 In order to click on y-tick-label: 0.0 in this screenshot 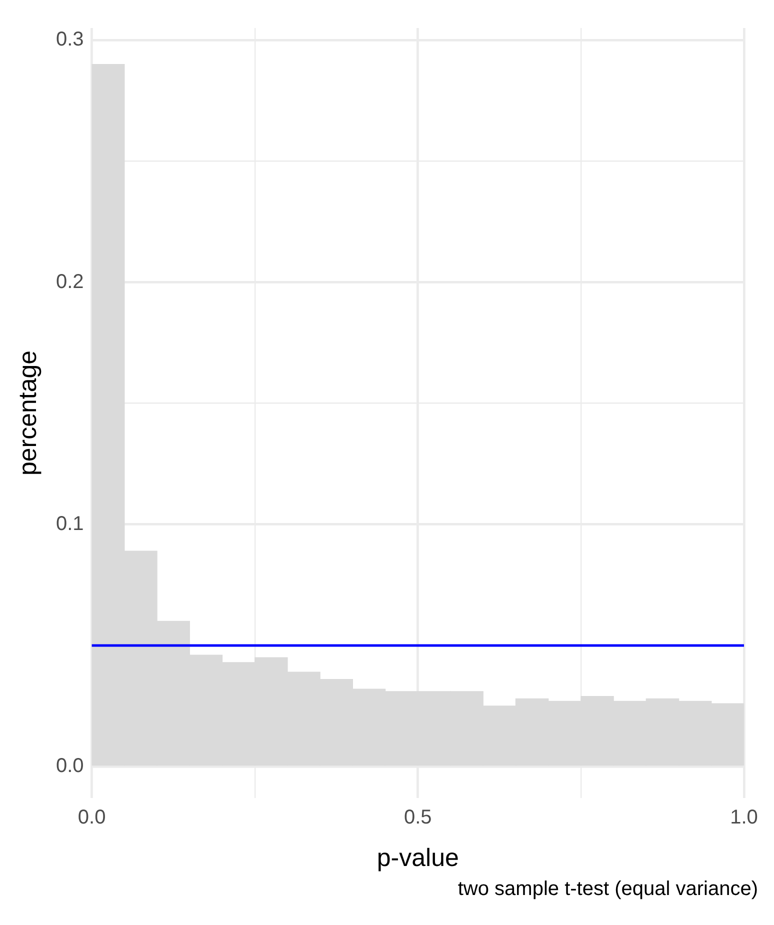, I will do `click(70, 766)`.